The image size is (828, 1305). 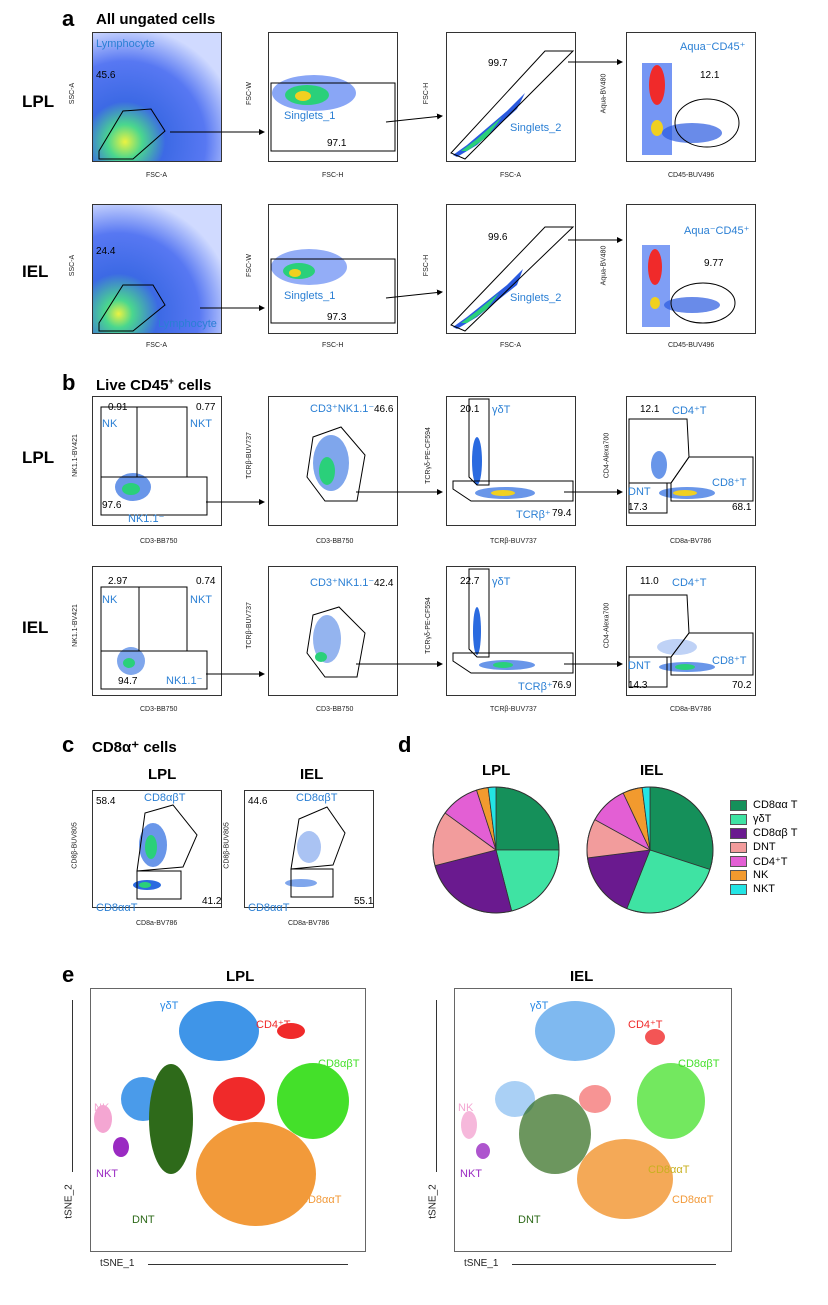 What do you see at coordinates (258, 801) in the screenshot?
I see `value-cd8ab-iel: 44.6` at bounding box center [258, 801].